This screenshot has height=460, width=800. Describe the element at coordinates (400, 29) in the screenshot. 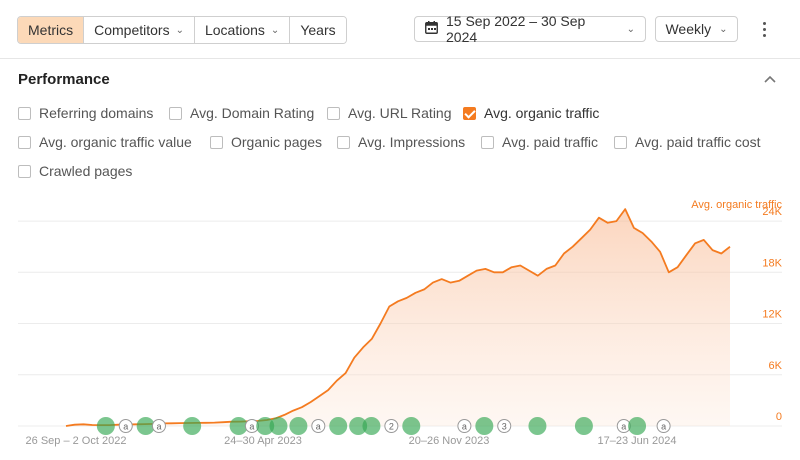

I see `toolbar: Metrics Competitors ⌄ Locations ⌄ Years` at that location.